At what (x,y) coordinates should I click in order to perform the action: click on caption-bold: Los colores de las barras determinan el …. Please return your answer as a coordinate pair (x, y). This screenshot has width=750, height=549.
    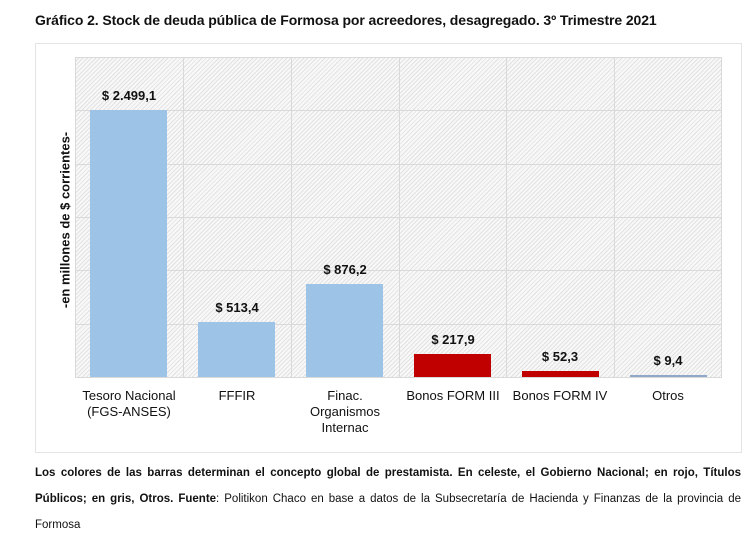
    Looking at the image, I should click on (388, 486).